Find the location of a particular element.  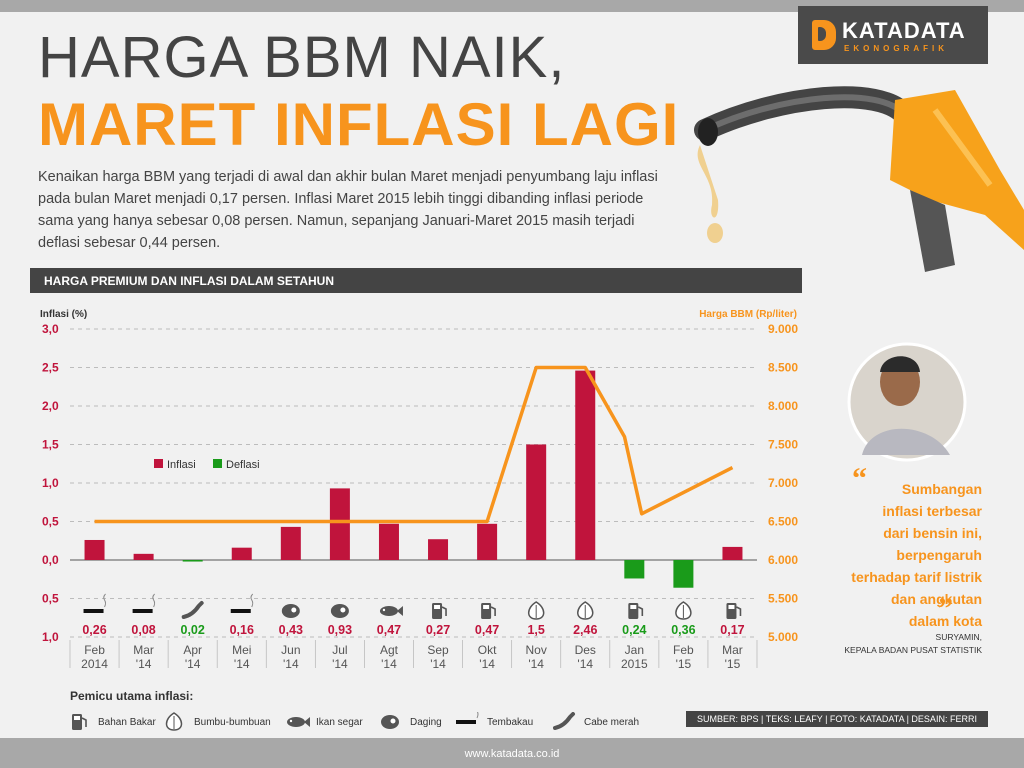

y-right-tick-label: 7.000 is located at coordinates (783, 483).